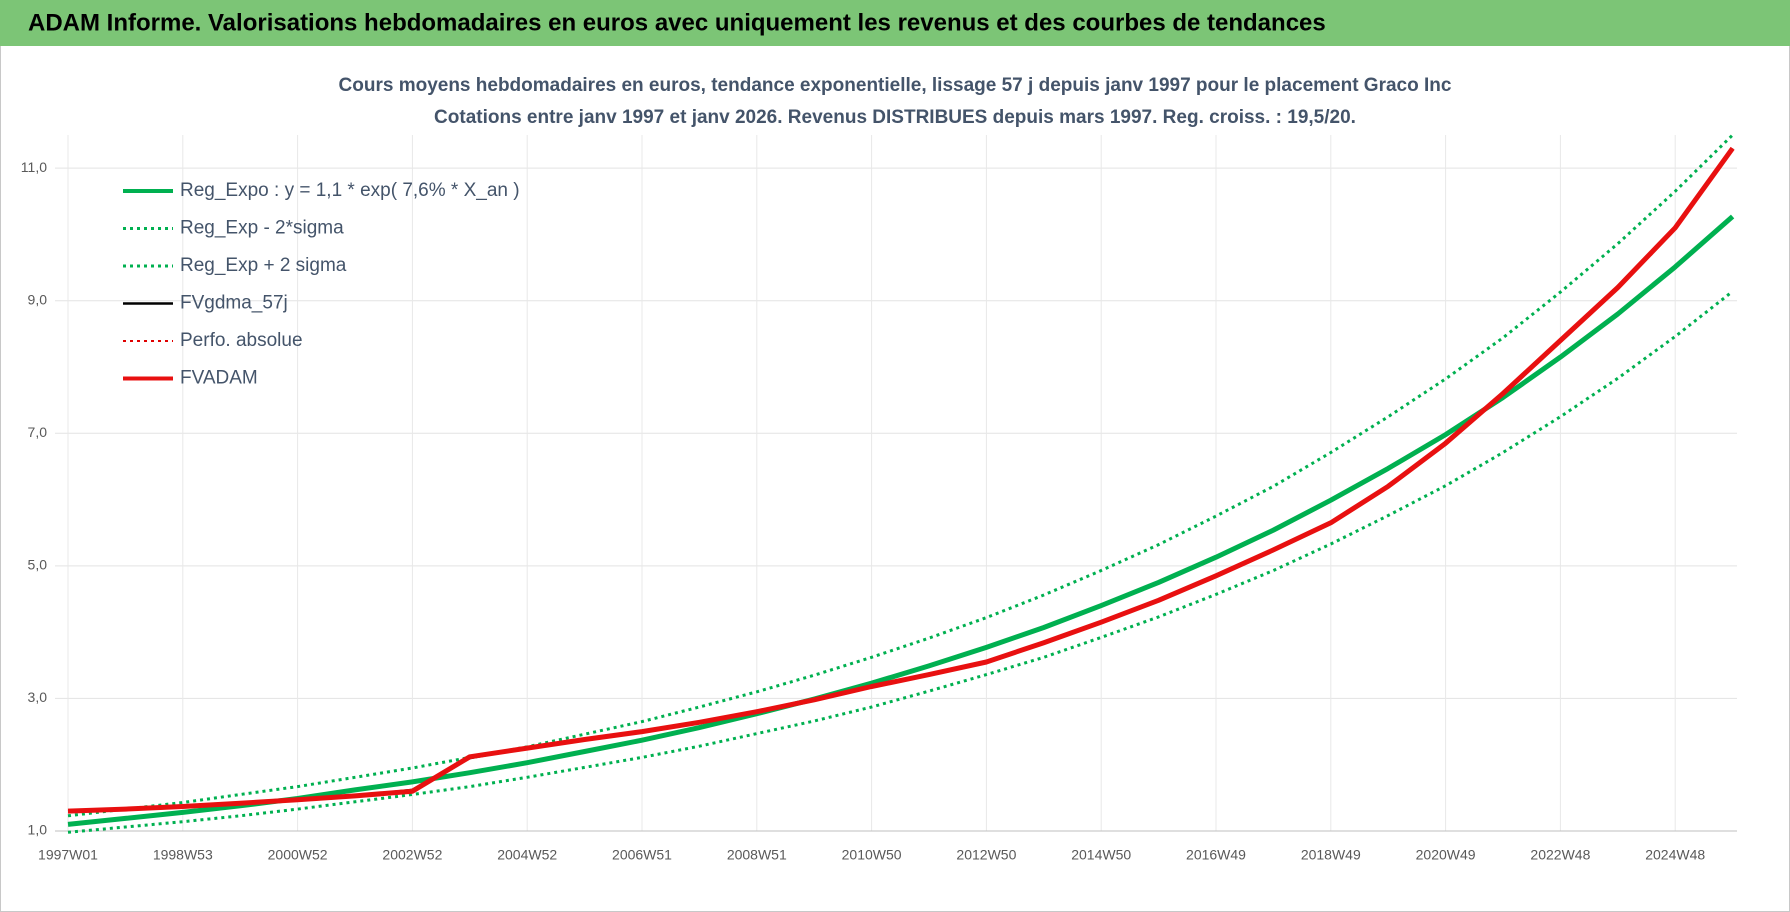 The width and height of the screenshot is (1790, 912). Describe the element at coordinates (263, 265) in the screenshot. I see `legend-label: Reg_Exp + 2 sigma` at that location.